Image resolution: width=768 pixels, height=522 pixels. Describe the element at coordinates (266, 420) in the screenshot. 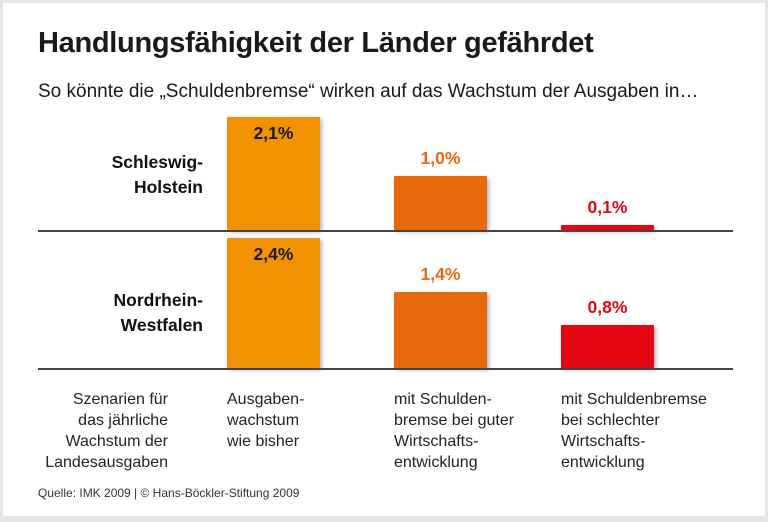

I see `category-label: Ausgaben- wachstum wie bisher` at that location.